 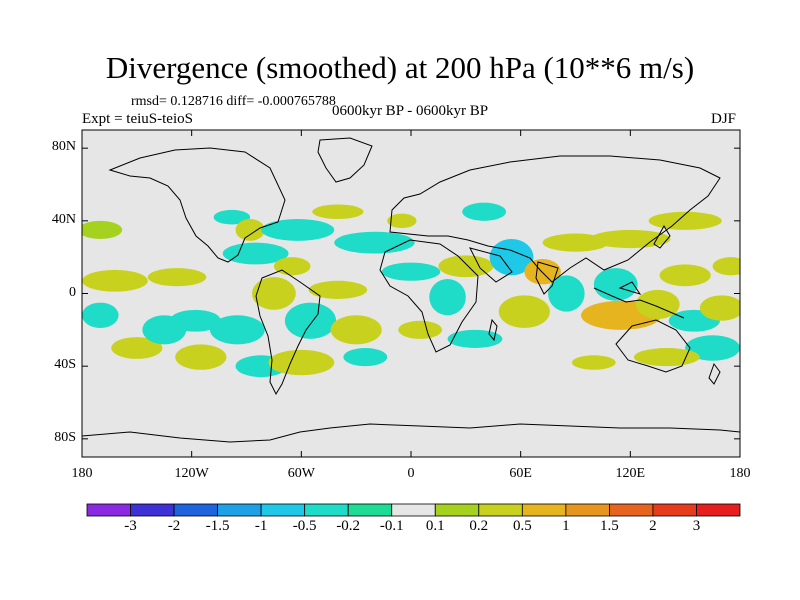 What do you see at coordinates (696, 526) in the screenshot?
I see `colorbar-label: 3` at bounding box center [696, 526].